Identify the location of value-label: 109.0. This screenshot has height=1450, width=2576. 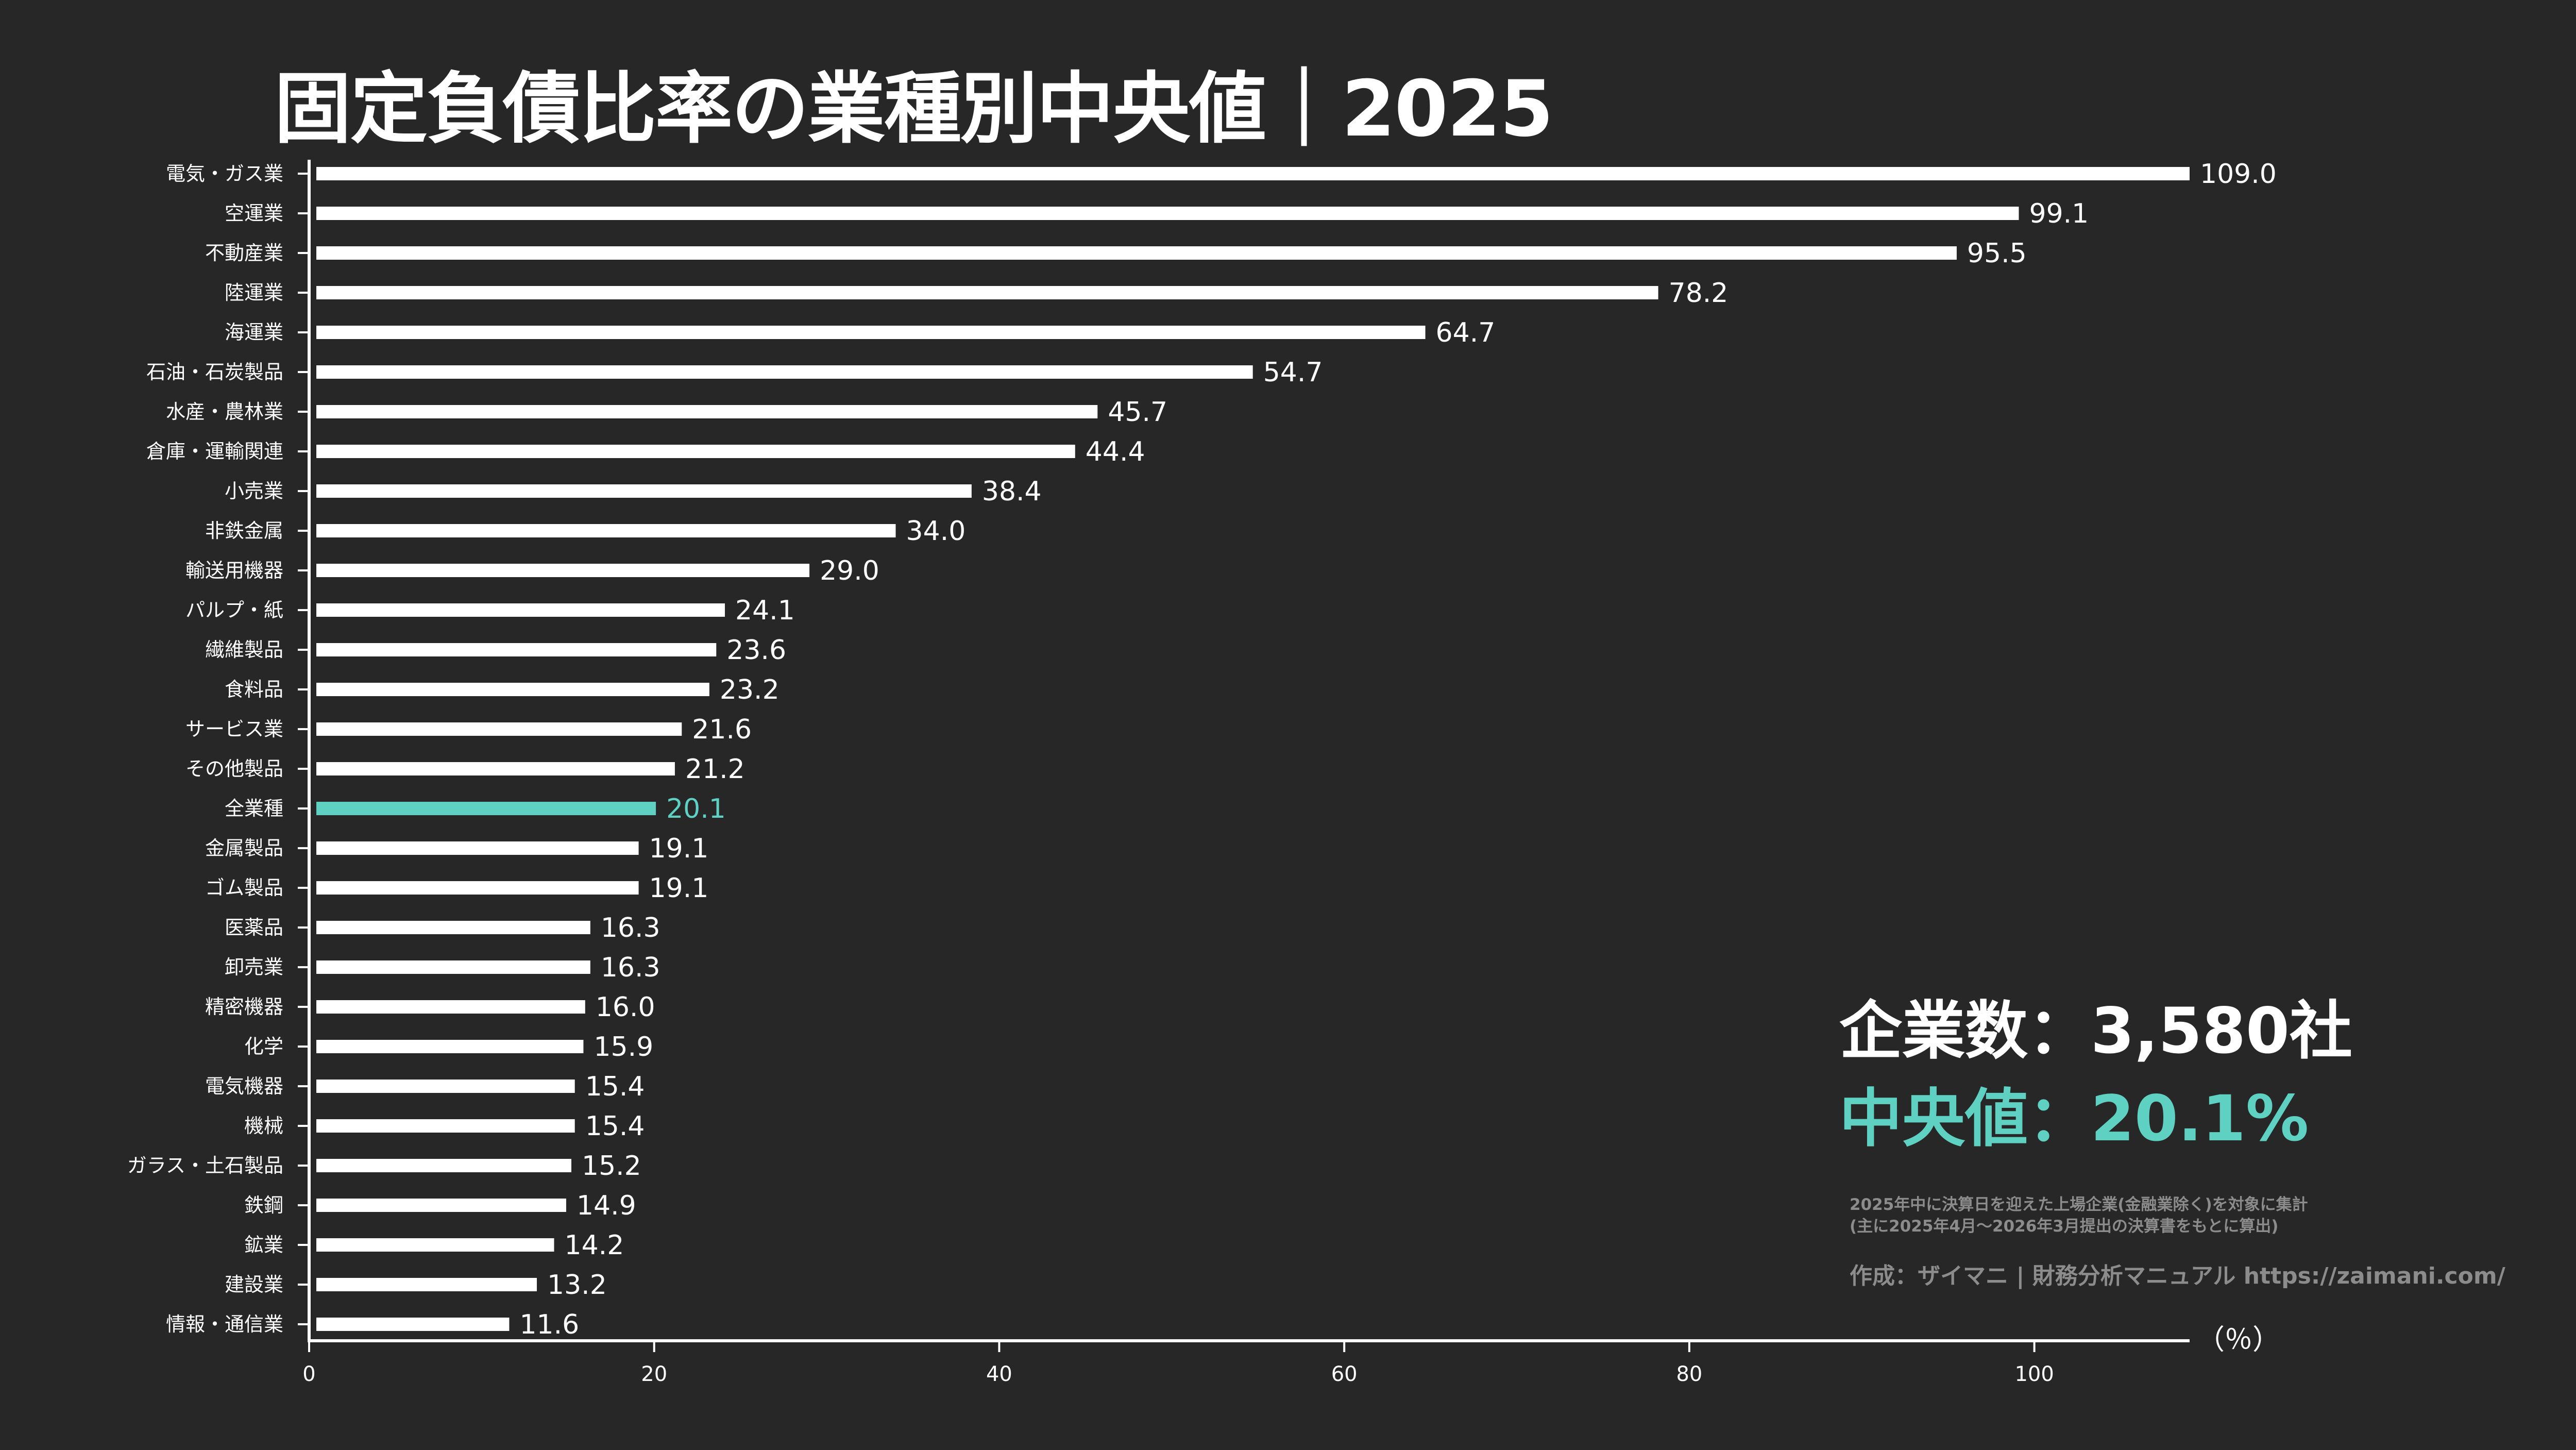
(2238, 174).